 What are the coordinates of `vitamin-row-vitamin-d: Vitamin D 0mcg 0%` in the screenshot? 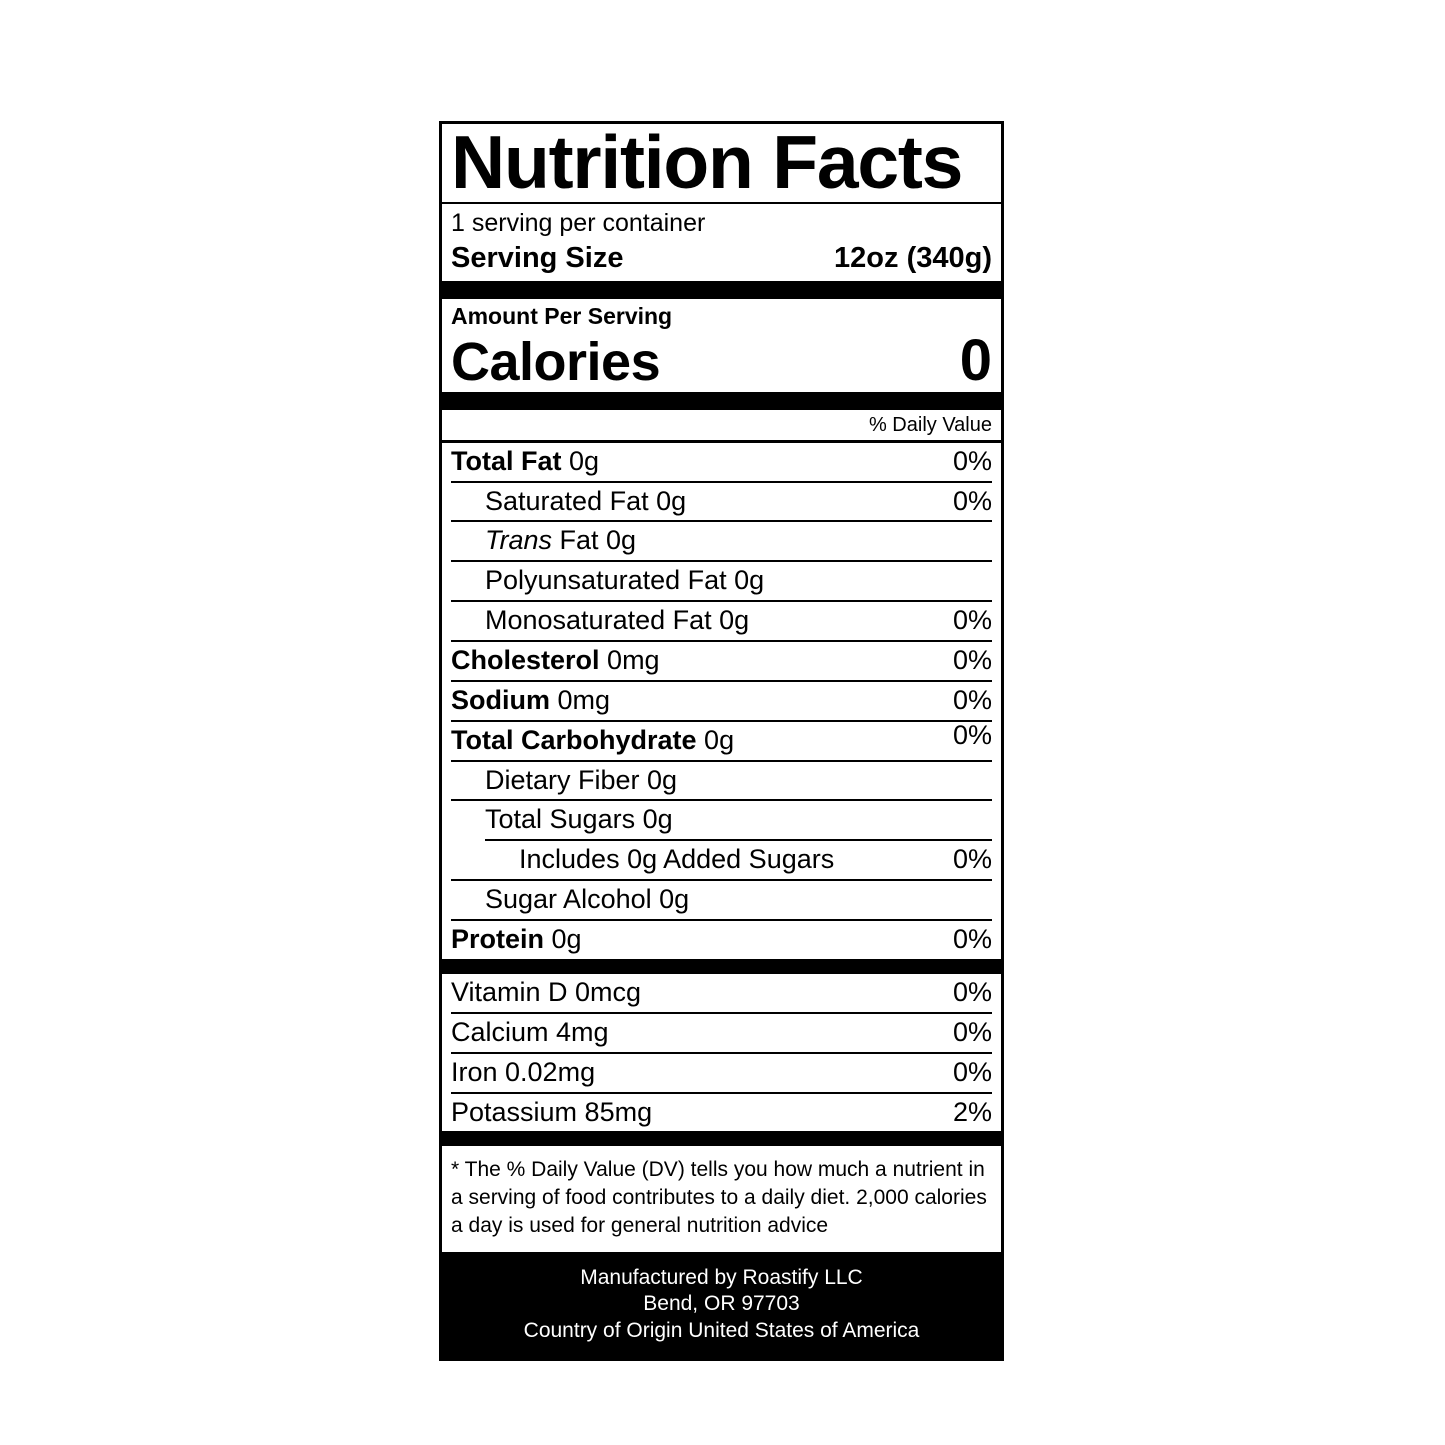 It's located at (721, 994).